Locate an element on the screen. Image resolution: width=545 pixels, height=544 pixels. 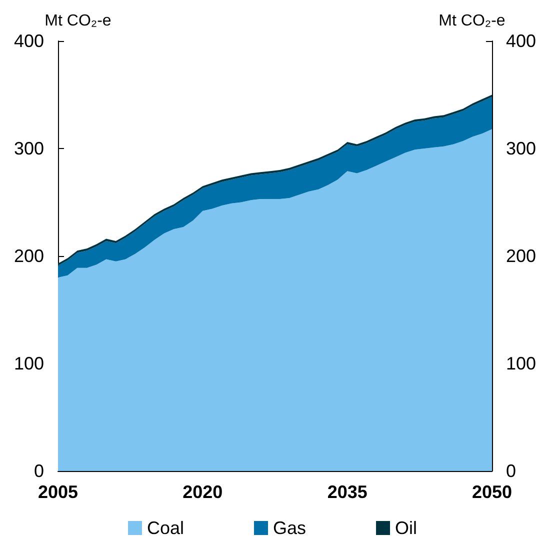
y-tick-label: 300 is located at coordinates (29, 148).